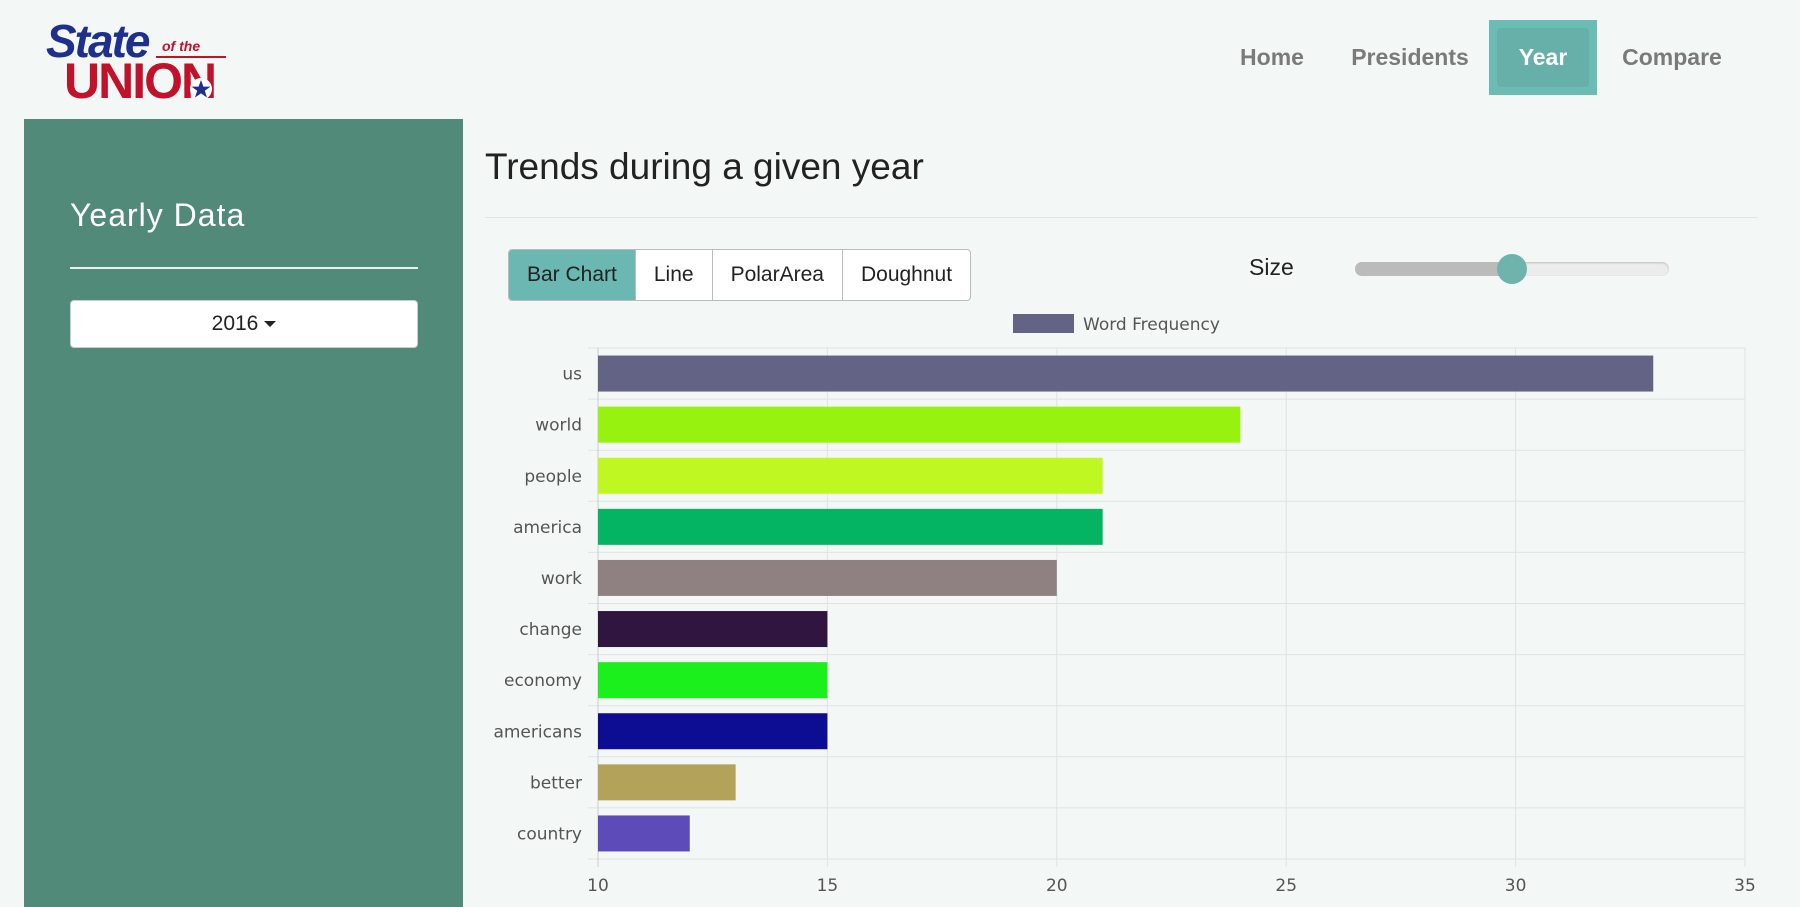 This screenshot has width=1800, height=907. I want to click on title-divider, so click(1121, 217).